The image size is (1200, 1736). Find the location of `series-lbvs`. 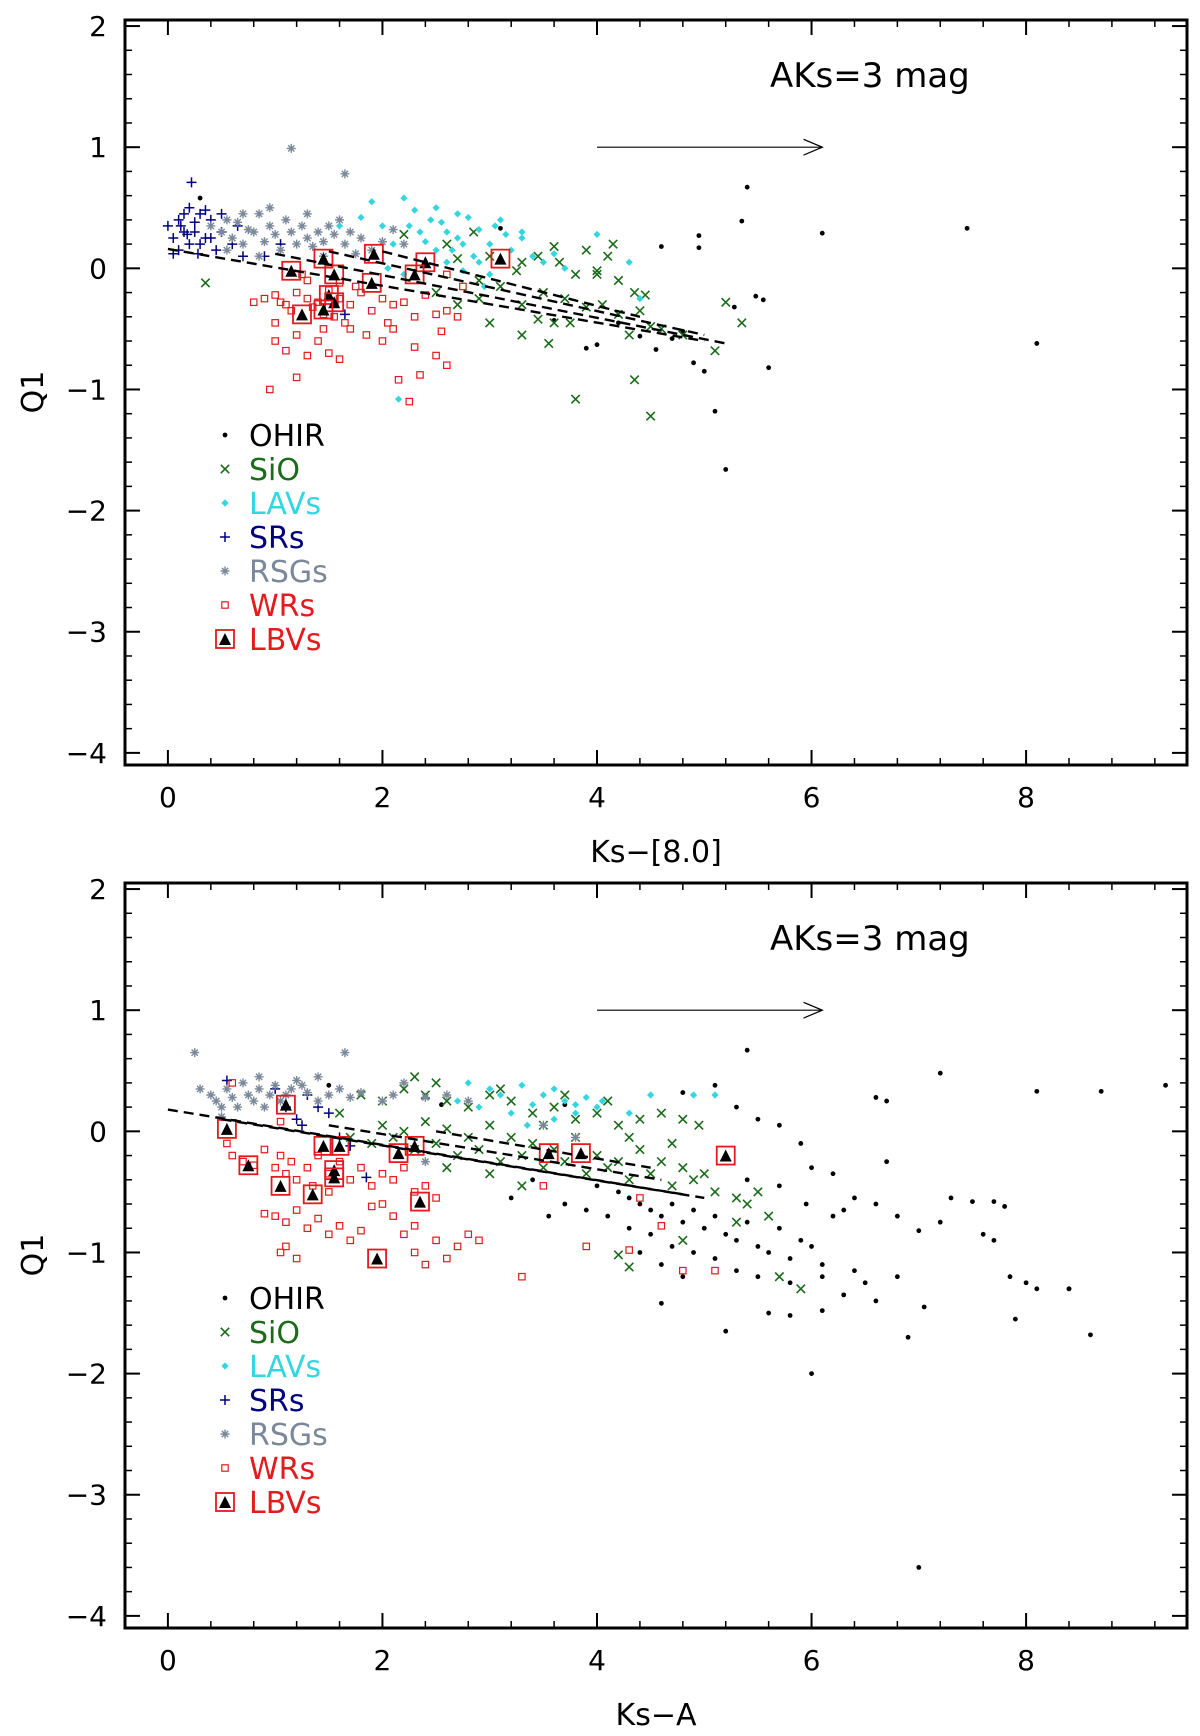

series-lbvs is located at coordinates (396, 284).